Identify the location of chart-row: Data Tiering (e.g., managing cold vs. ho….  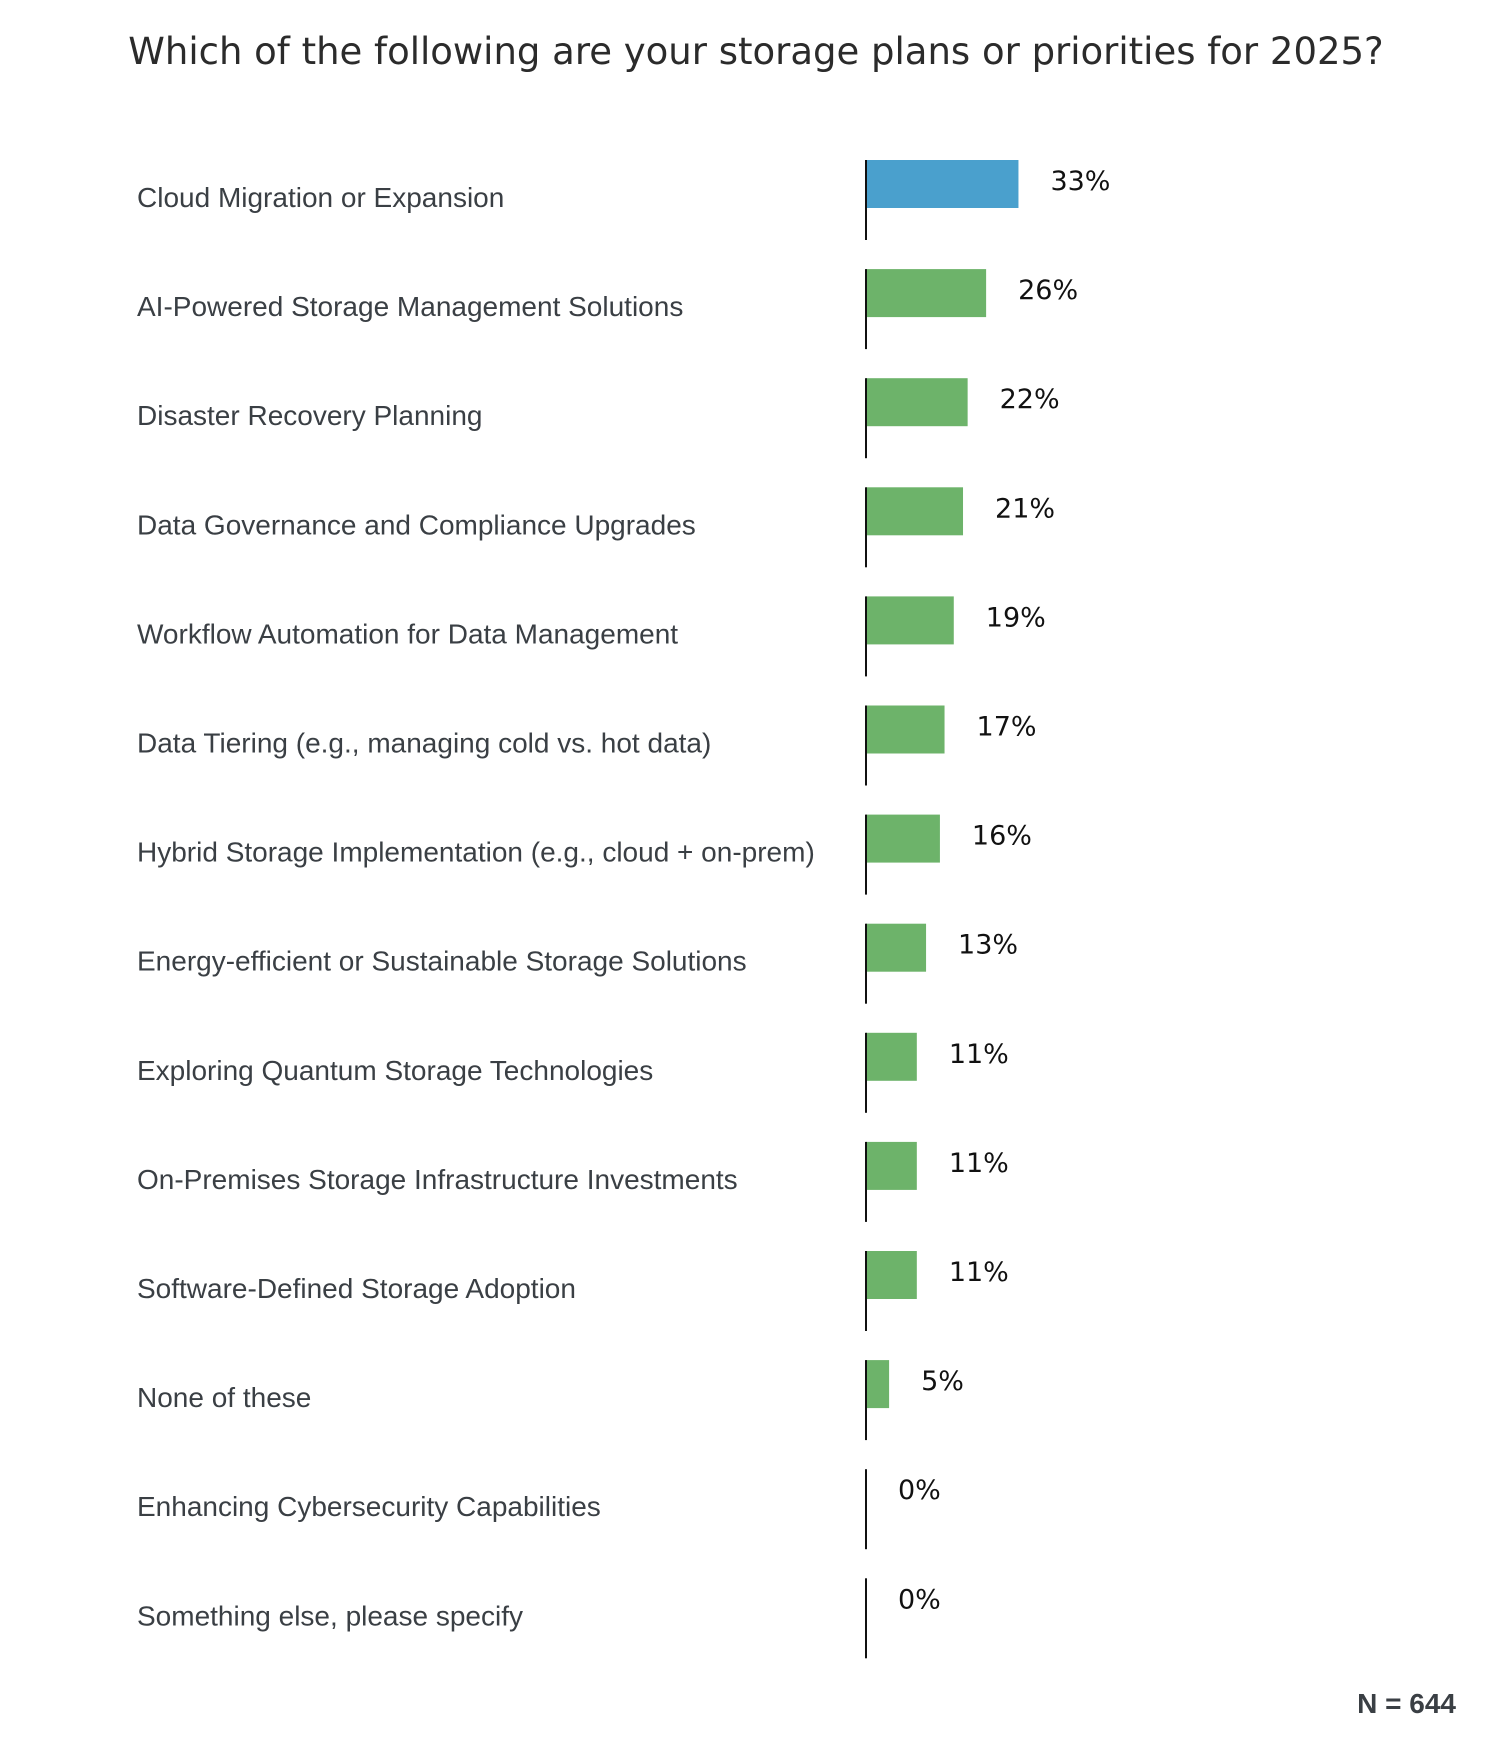
(587, 745).